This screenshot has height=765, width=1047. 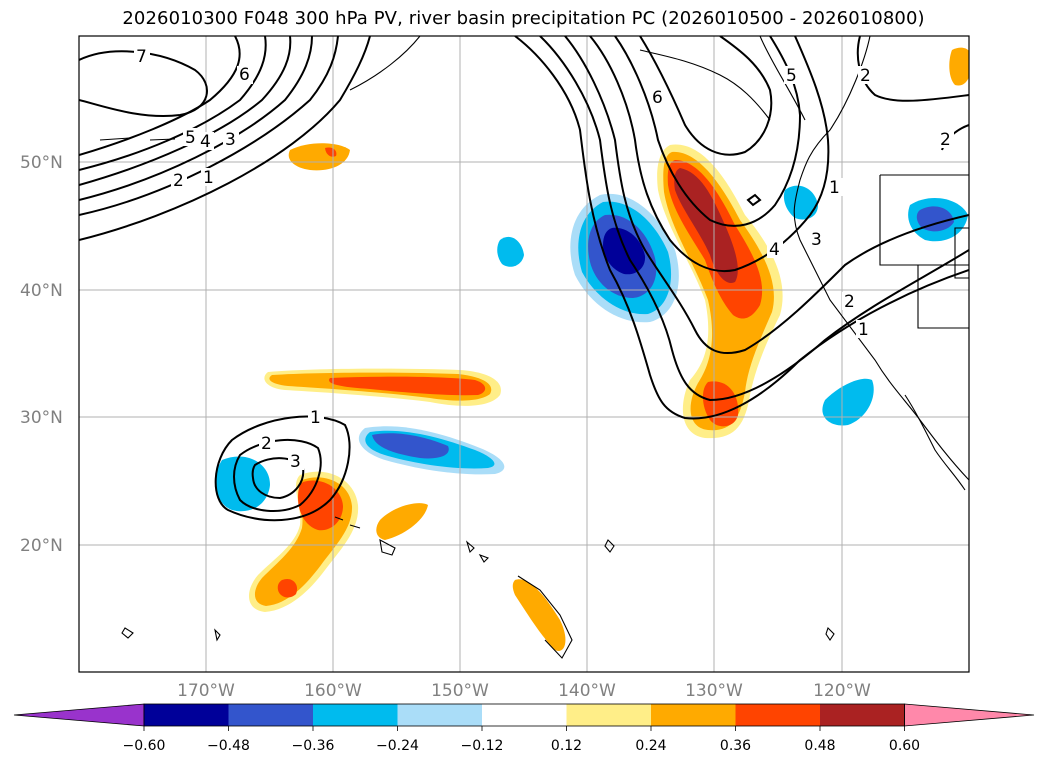 What do you see at coordinates (482, 746) in the screenshot?
I see `colorbar-tick-label: −0.12` at bounding box center [482, 746].